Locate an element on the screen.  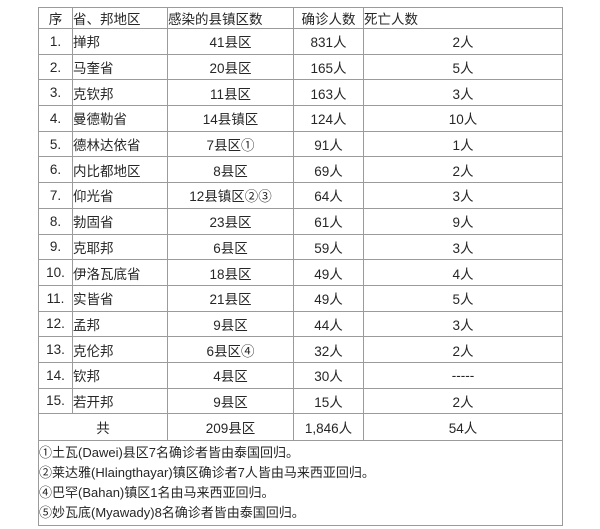
table-row: 5. 德林达依省 7县区① 91人 1人 is located at coordinates (300, 144).